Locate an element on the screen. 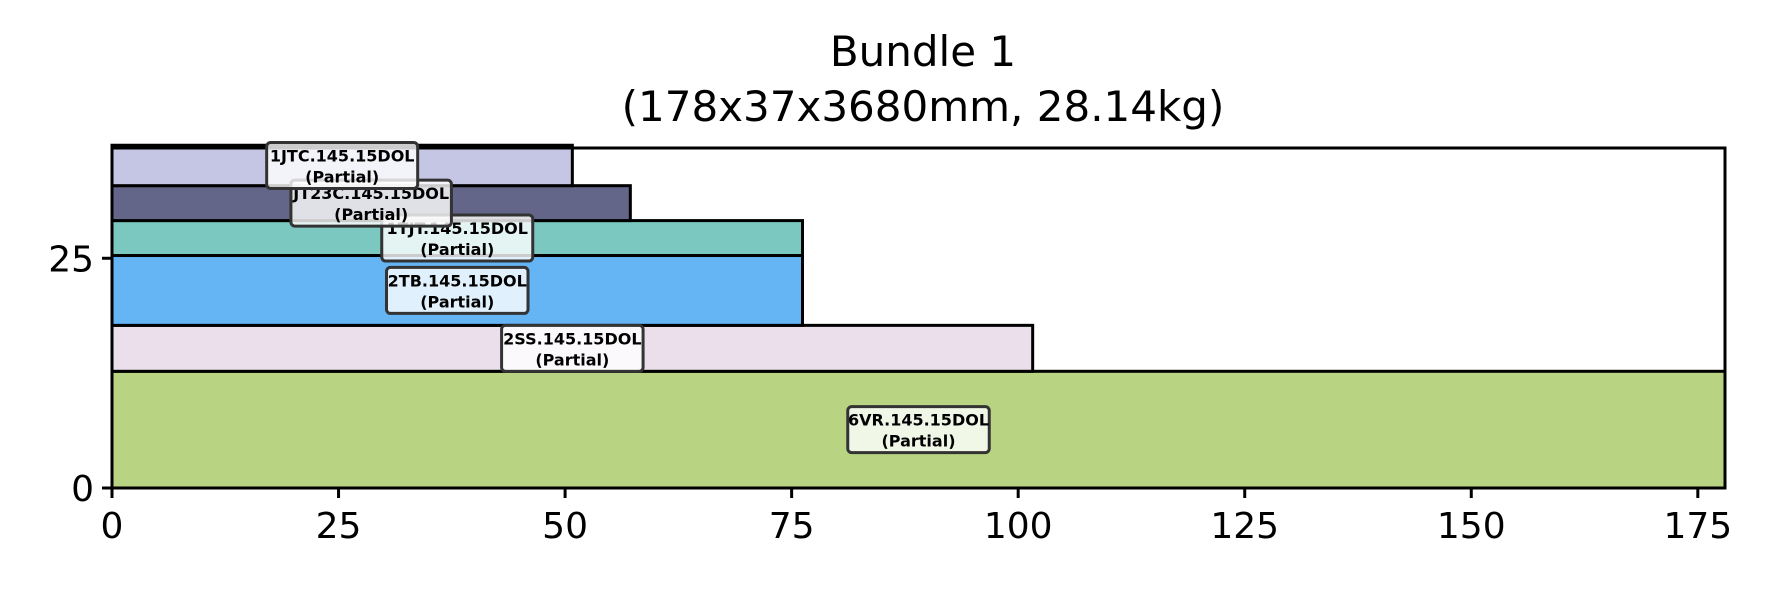 Image resolution: width=1767 pixels, height=589 pixels. y-tick-label: 0 is located at coordinates (82, 489).